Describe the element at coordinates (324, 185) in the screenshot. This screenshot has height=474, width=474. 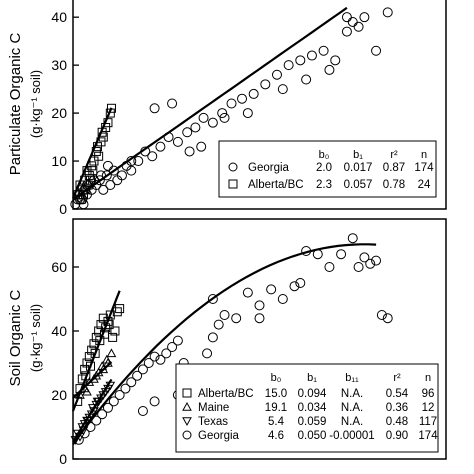
I see `legend-value-b0: 2.3` at that location.